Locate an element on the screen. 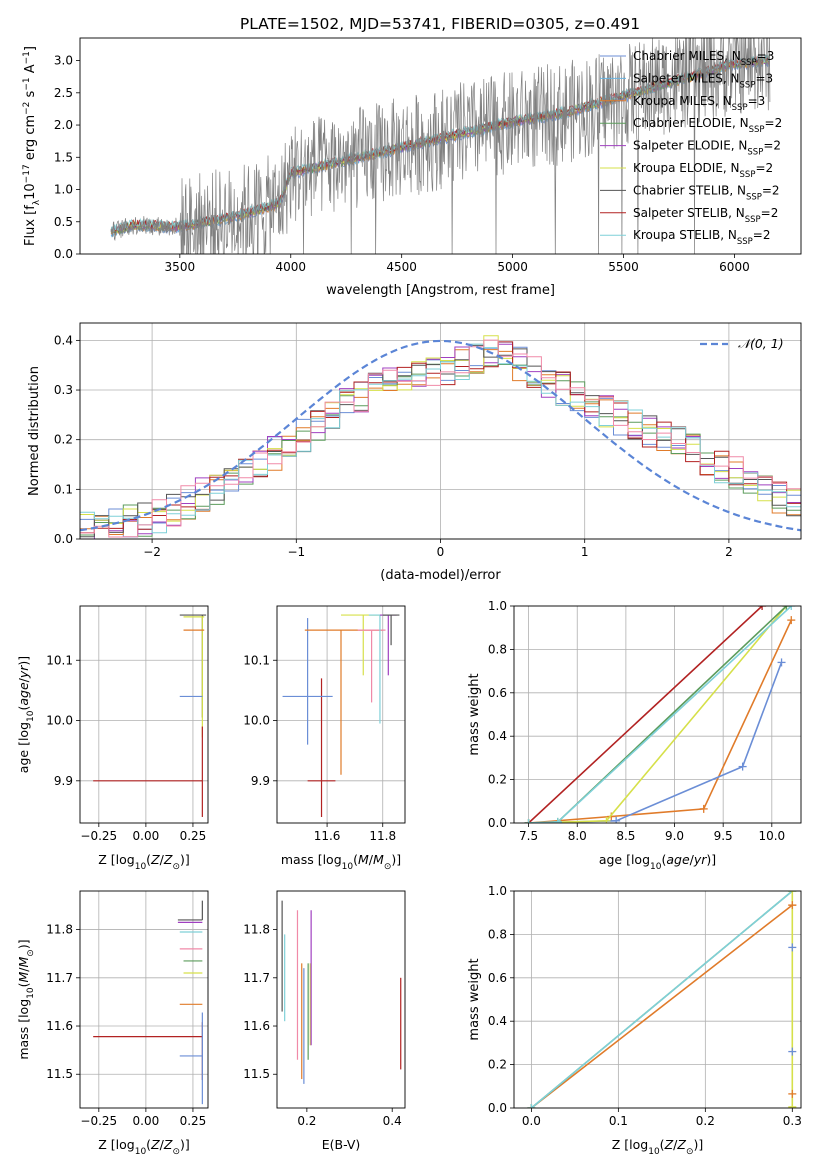  mass-vs-Z-axes: −0.25 0.00 0.25 11.5 11.6 11.7 11.8 is located at coordinates (127, 1009).